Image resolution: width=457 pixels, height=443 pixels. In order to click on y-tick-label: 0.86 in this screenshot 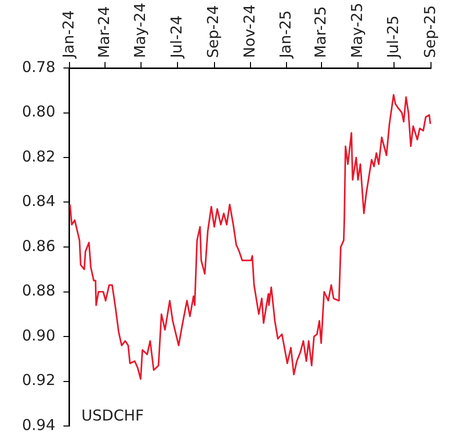, I will do `click(39, 245)`.